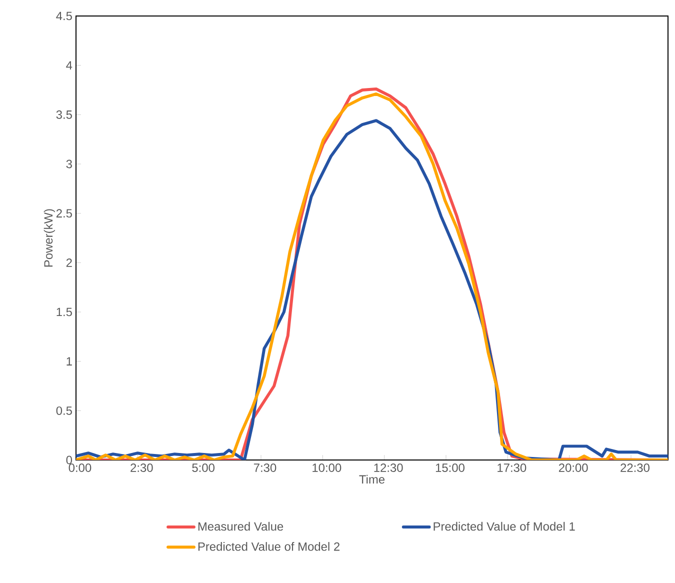  What do you see at coordinates (573, 468) in the screenshot?
I see `x-tick-label: 20:00` at bounding box center [573, 468].